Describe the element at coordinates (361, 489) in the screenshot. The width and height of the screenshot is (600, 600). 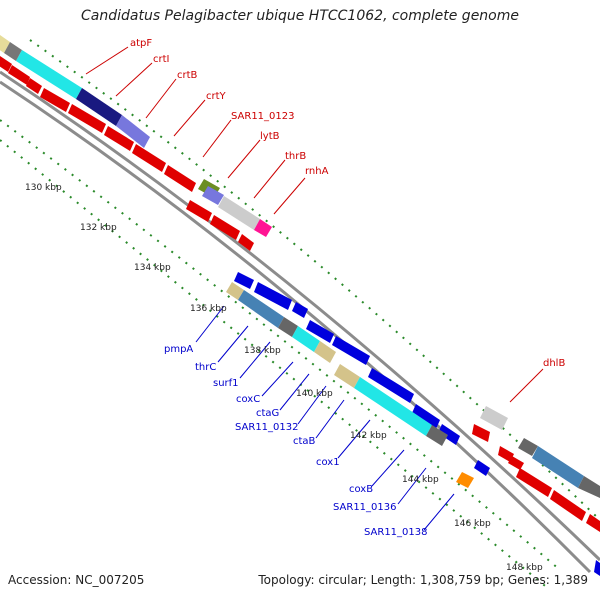
I see `gene-label: coxB` at that location.